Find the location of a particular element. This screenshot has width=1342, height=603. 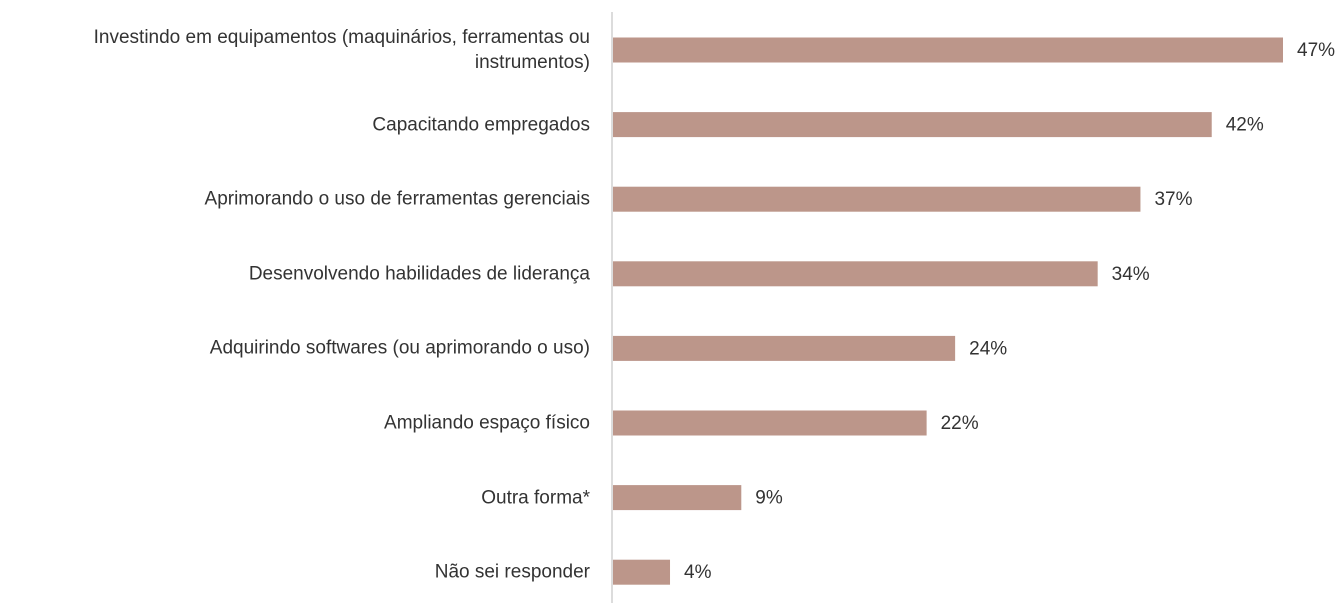

value-label: 47% is located at coordinates (1316, 50).